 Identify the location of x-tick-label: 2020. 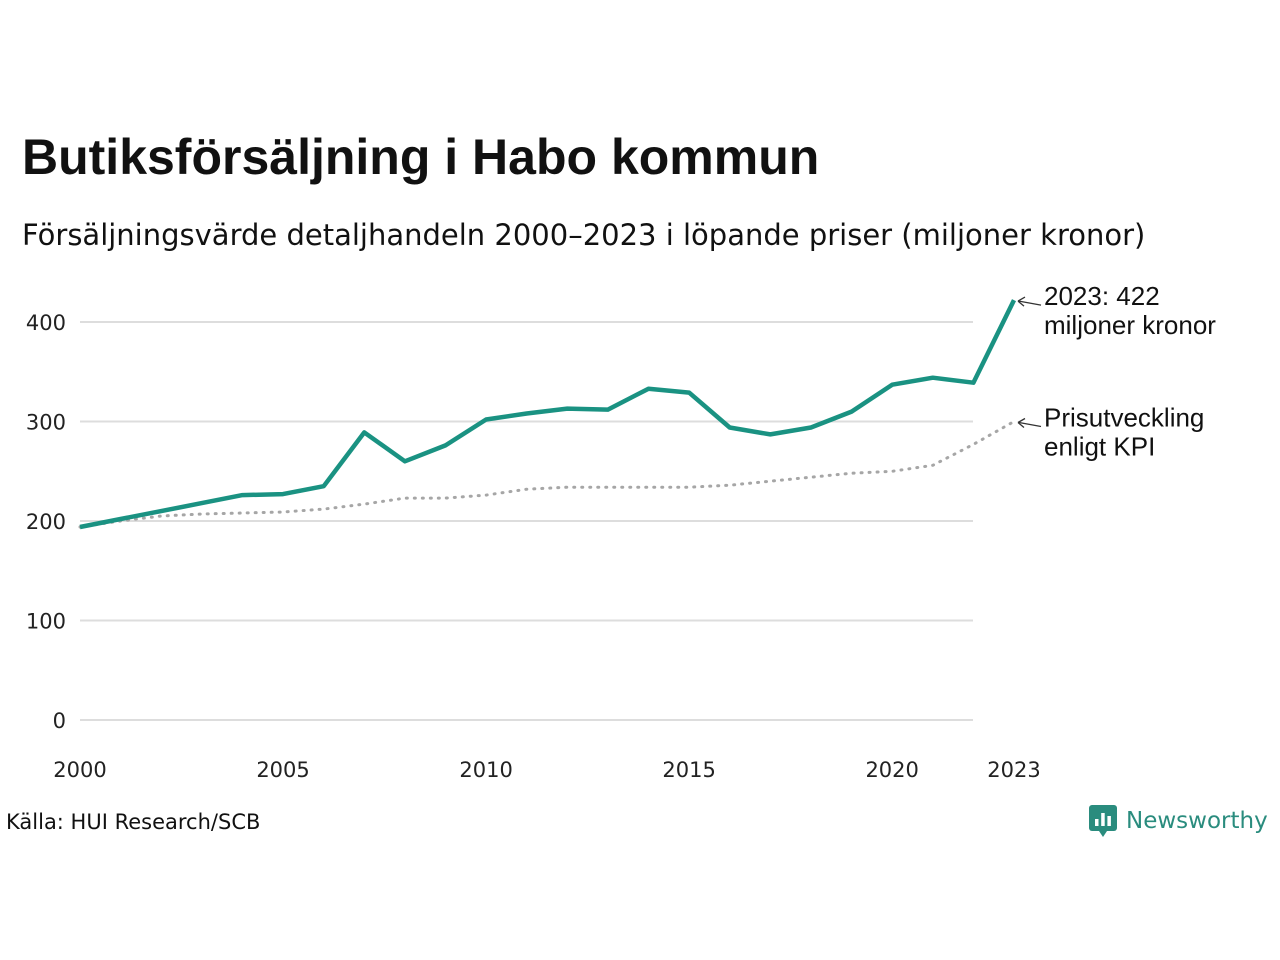
(891, 770).